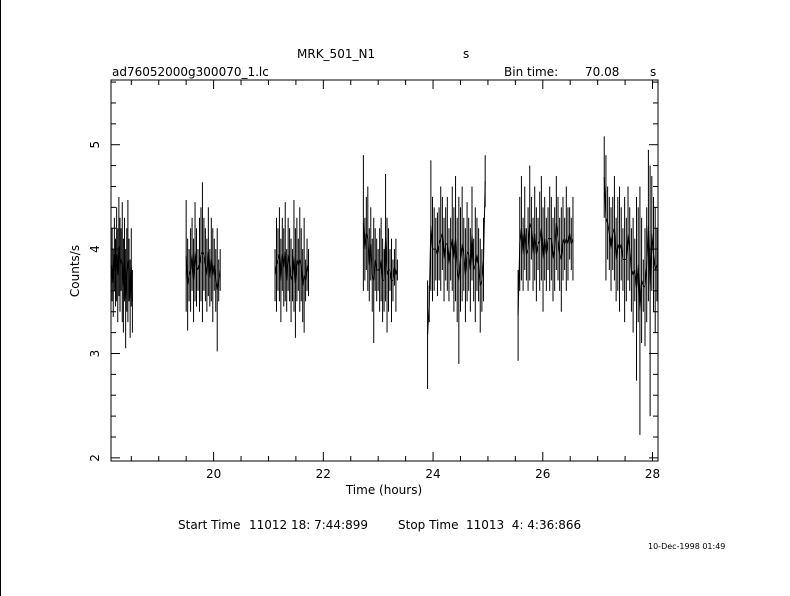 This screenshot has height=596, width=790. What do you see at coordinates (652, 474) in the screenshot?
I see `x-tick-label: 28` at bounding box center [652, 474].